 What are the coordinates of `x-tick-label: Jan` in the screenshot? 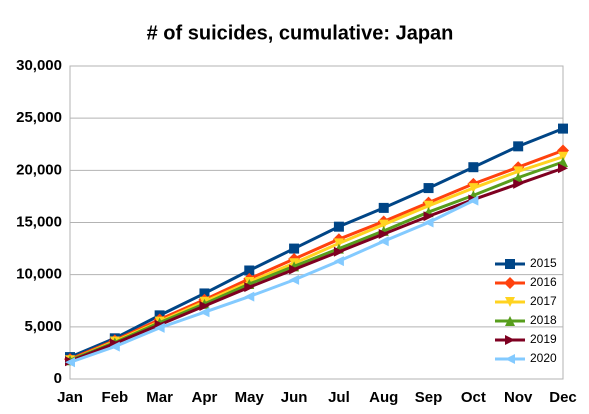 It's located at (70, 397).